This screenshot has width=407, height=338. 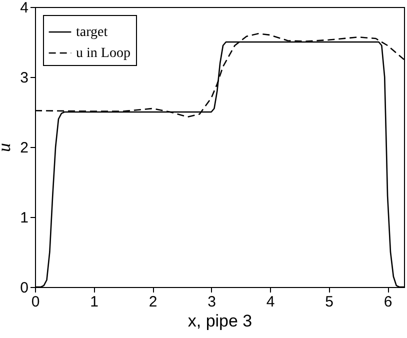 What do you see at coordinates (24, 288) in the screenshot?
I see `y-tick-label: 0` at bounding box center [24, 288].